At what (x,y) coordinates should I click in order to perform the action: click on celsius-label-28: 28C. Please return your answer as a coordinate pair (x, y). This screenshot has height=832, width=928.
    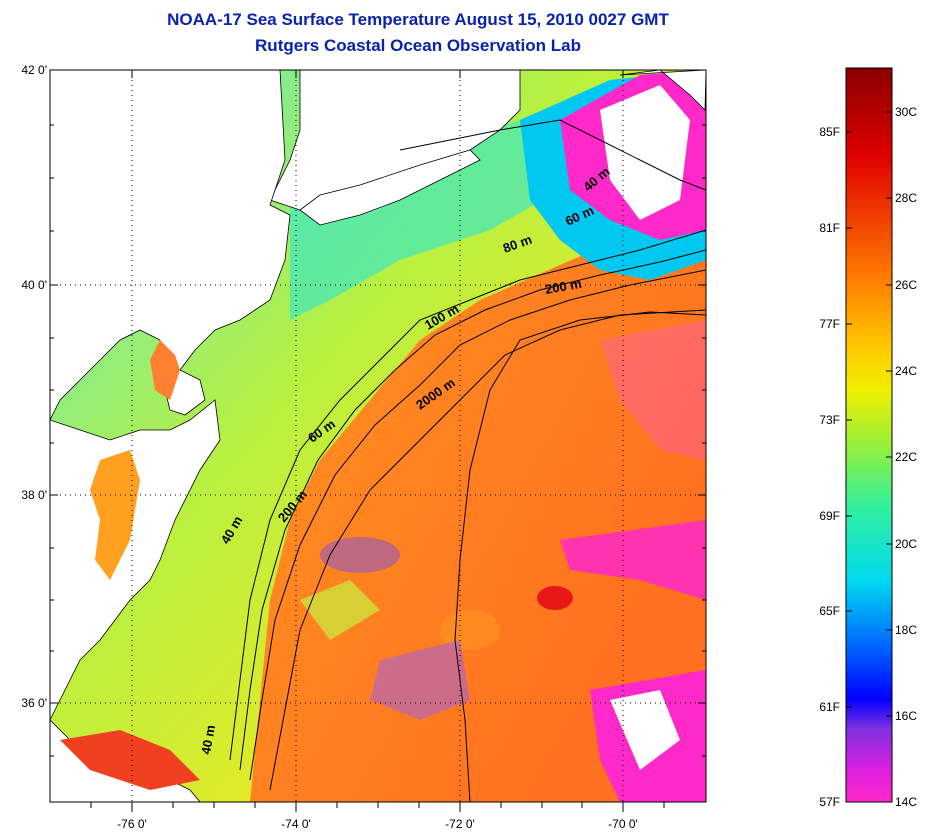
    Looking at the image, I should click on (906, 198).